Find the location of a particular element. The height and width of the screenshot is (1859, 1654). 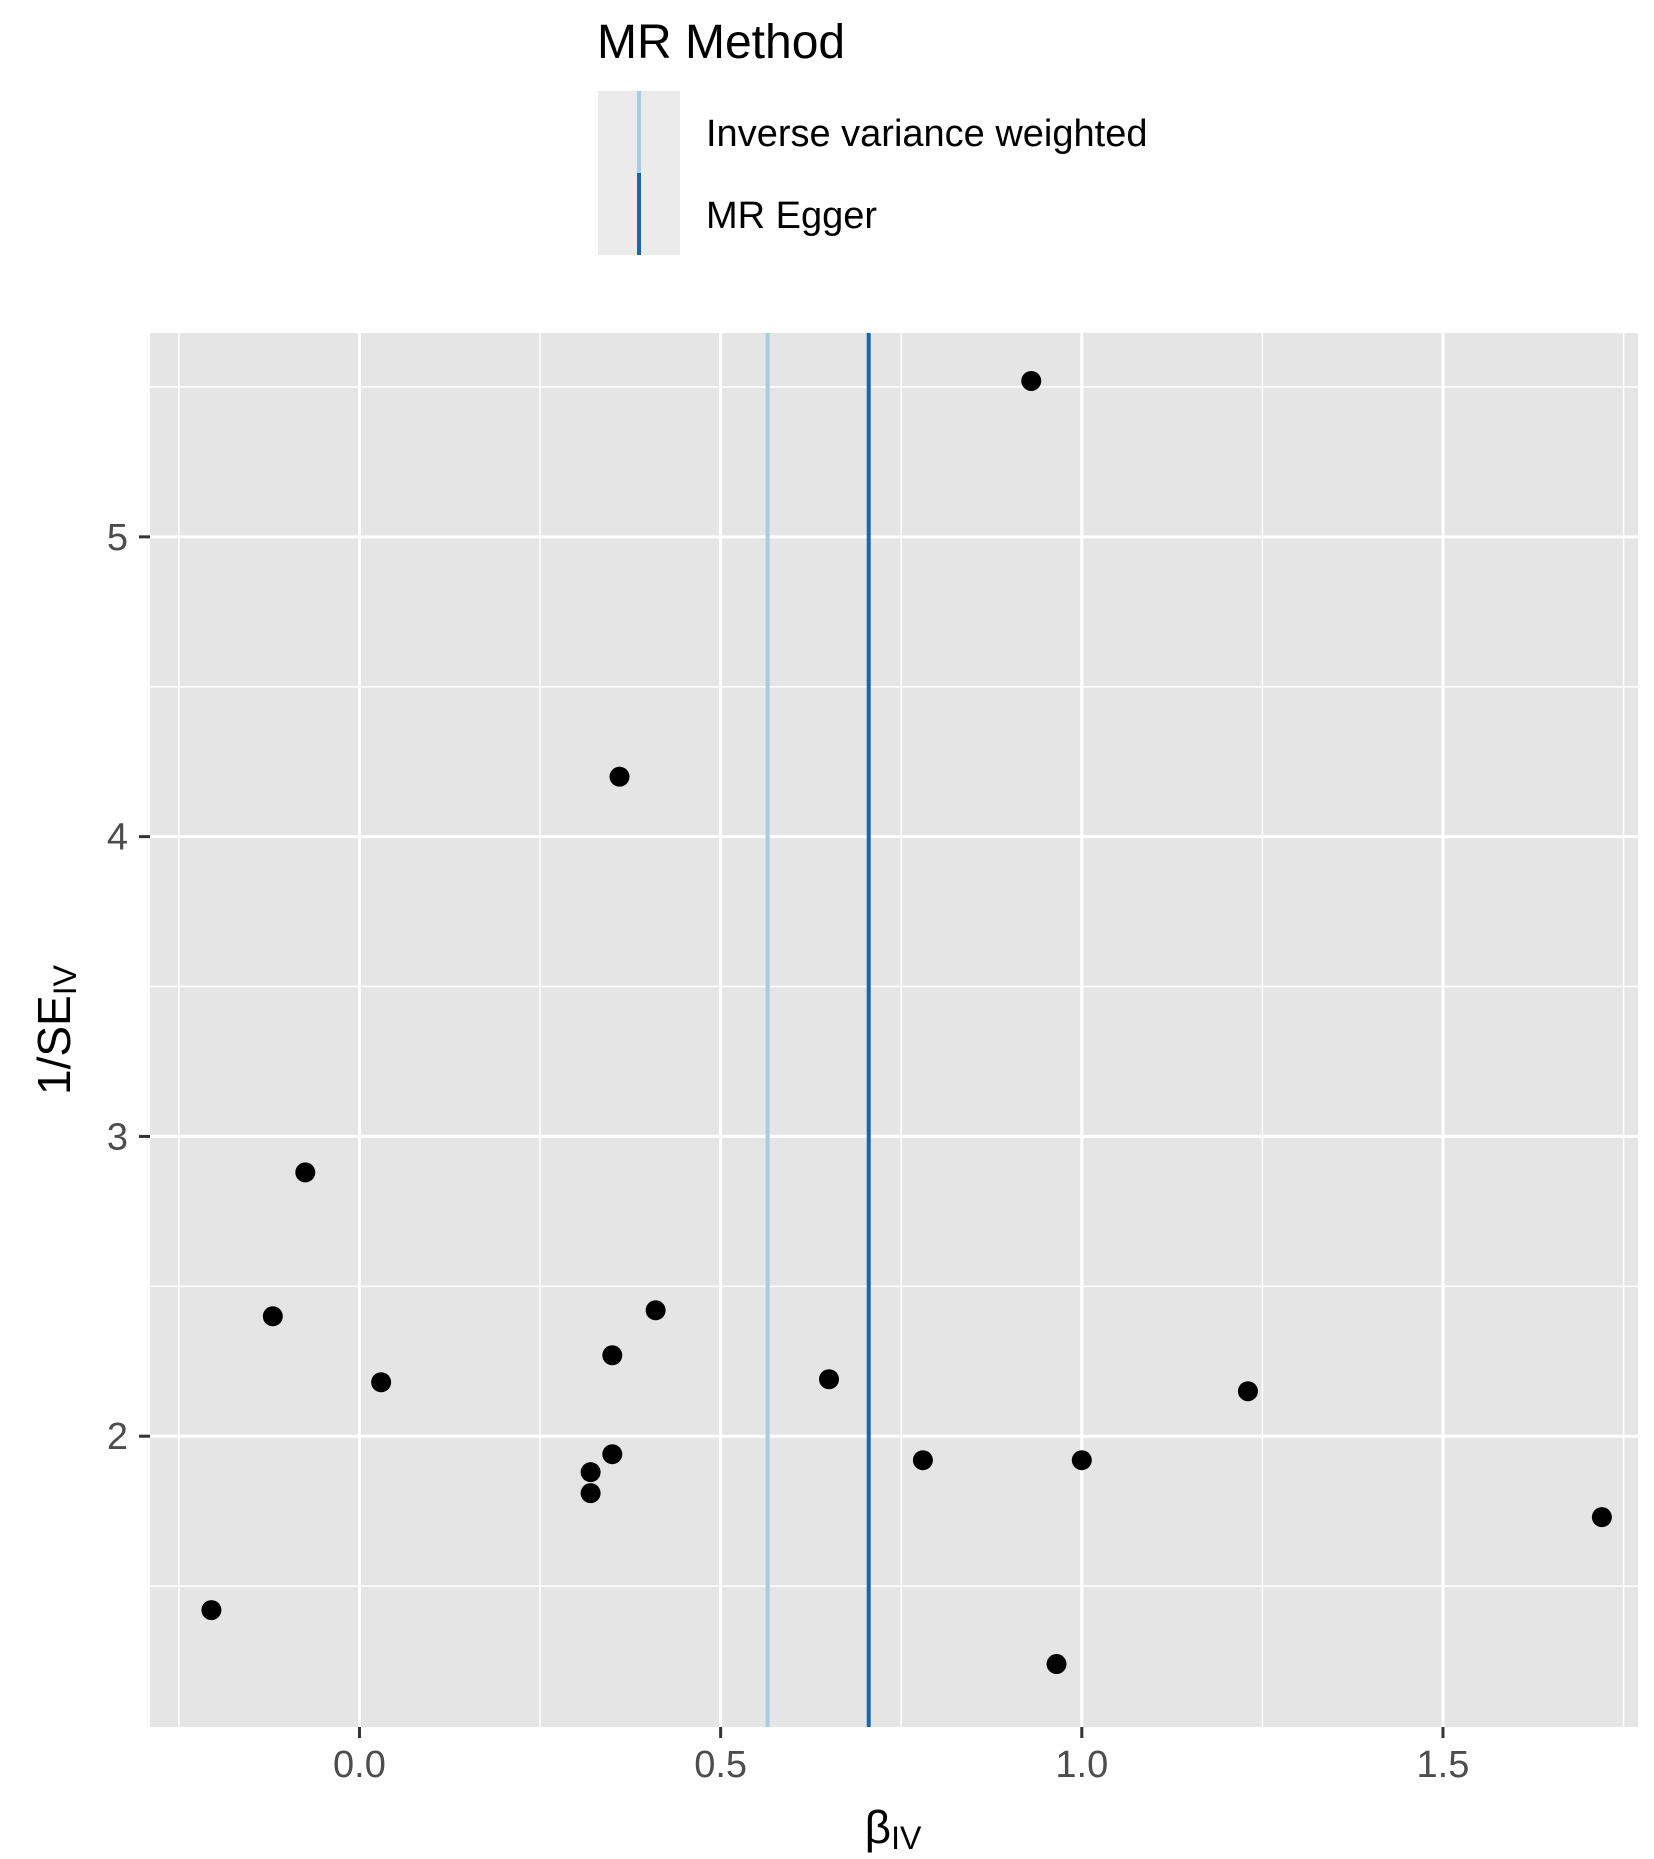

legend-title: MR Method is located at coordinates (721, 42).